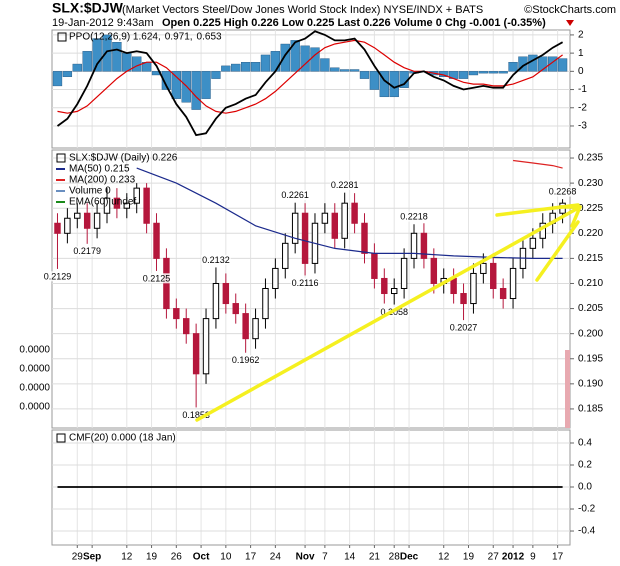 This screenshot has width=620, height=566. What do you see at coordinates (122, 438) in the screenshot?
I see `legend-label: CMF(20) 0.000 (18 Jan)` at bounding box center [122, 438].